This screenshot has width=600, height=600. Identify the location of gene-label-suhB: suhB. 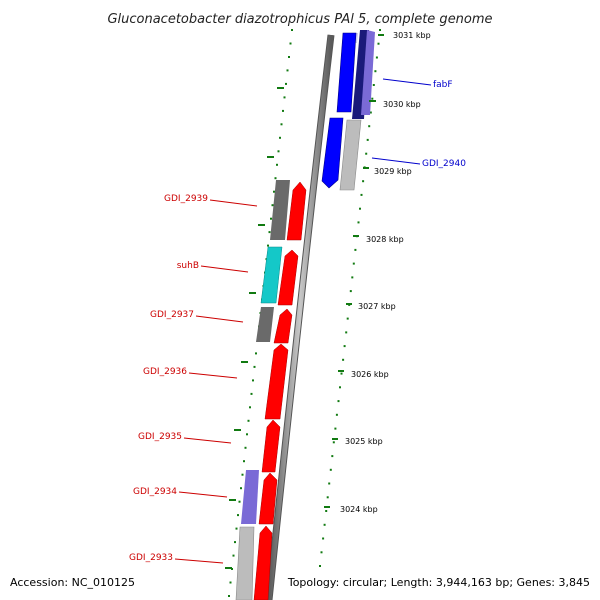
(188, 266).